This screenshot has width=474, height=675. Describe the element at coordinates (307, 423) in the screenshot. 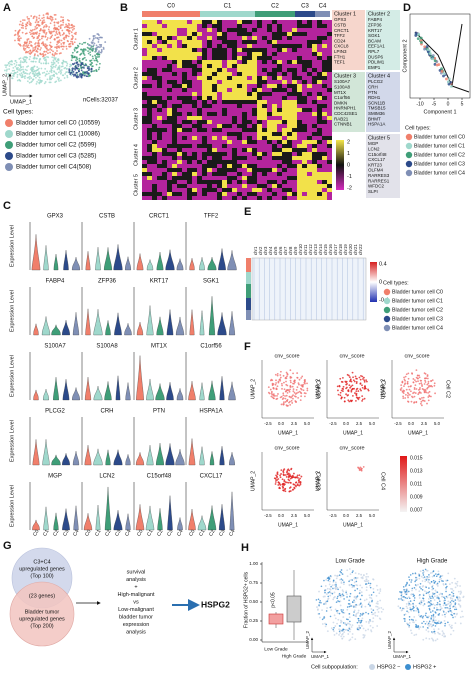

I see `label: 5.0` at that location.